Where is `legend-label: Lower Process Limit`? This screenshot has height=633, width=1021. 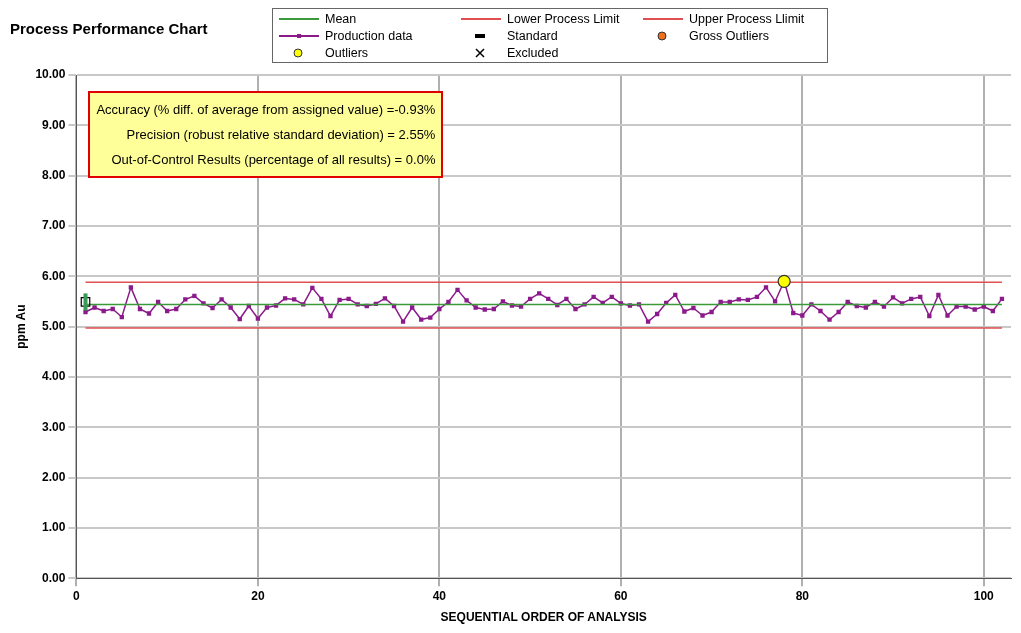 legend-label: Lower Process Limit is located at coordinates (563, 18).